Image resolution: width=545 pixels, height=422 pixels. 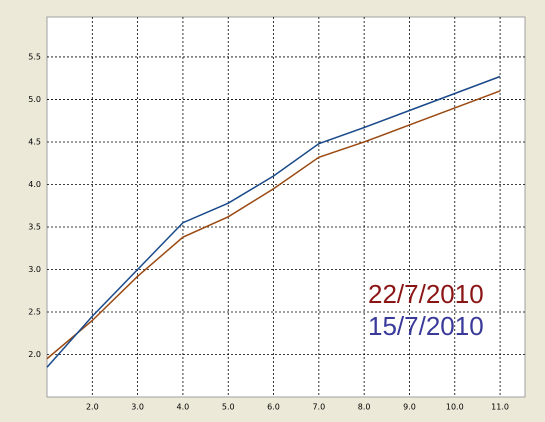 What do you see at coordinates (273, 407) in the screenshot?
I see `x-tick-label: 6.0` at bounding box center [273, 407].